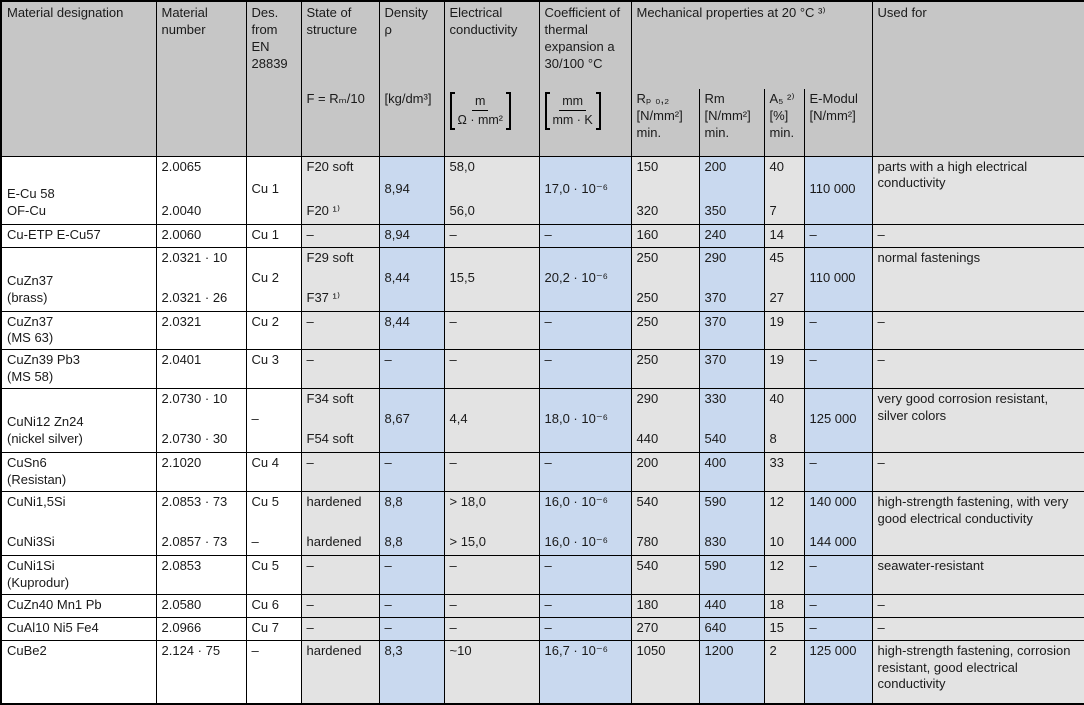  Describe the element at coordinates (181, 166) in the screenshot. I see `cell-text: 2.0065` at that location.